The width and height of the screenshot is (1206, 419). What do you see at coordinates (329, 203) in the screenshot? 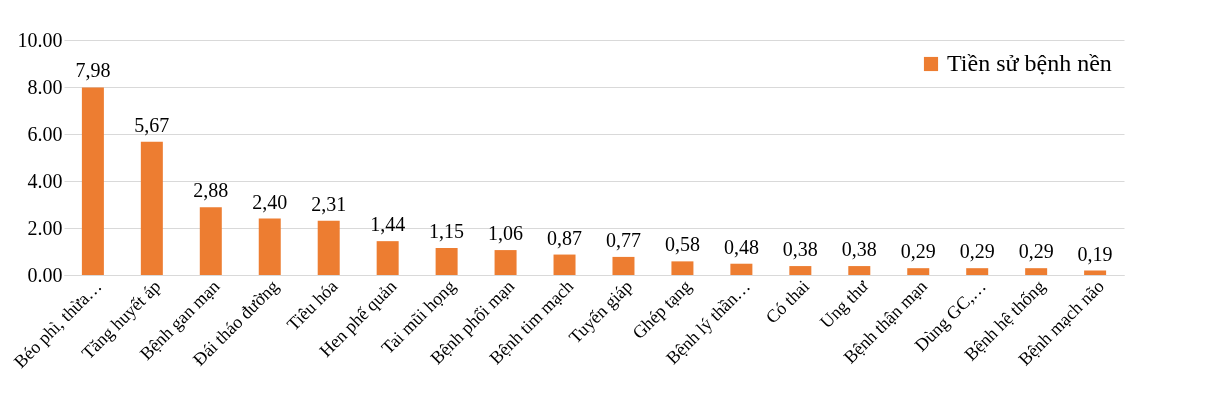
I see `data-label: 2,31` at bounding box center [329, 203].